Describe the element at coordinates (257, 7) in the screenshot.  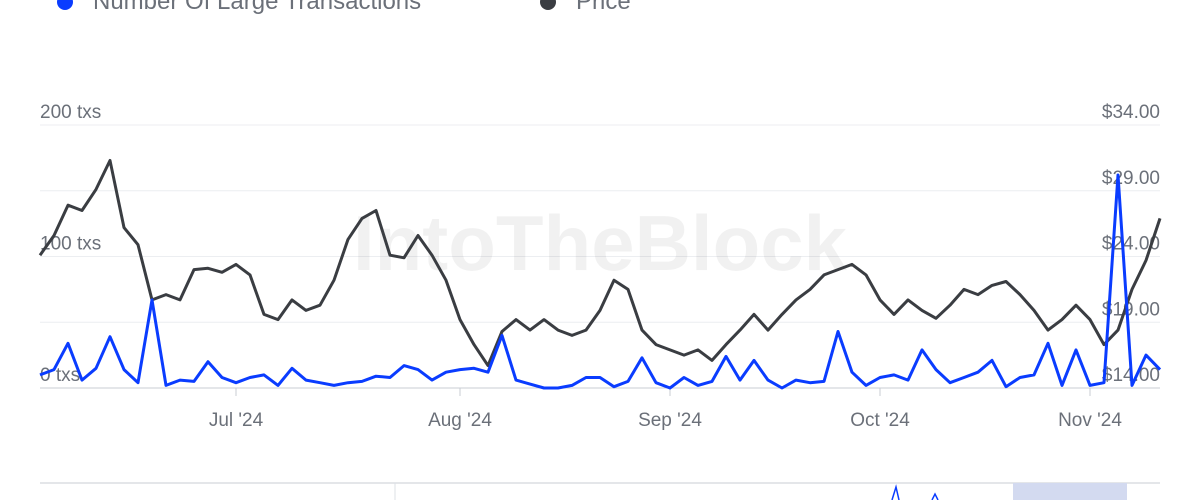
I see `legend-label: Number Of Large Transactions` at that location.